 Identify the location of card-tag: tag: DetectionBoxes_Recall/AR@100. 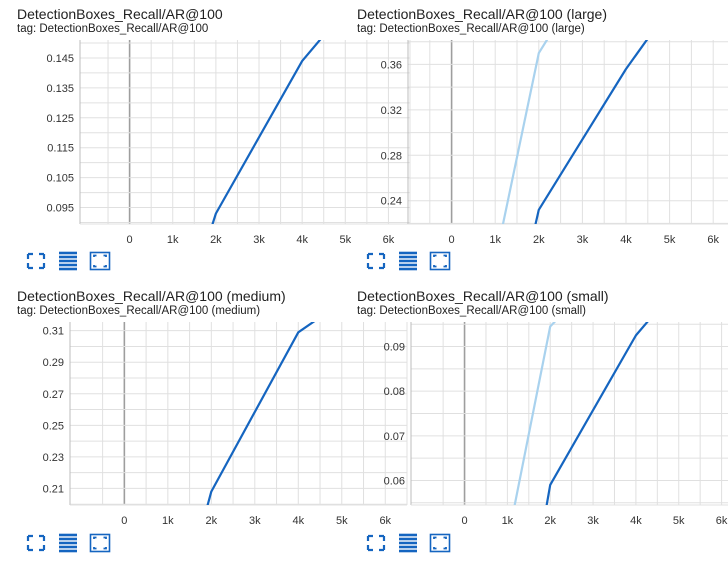
(113, 29).